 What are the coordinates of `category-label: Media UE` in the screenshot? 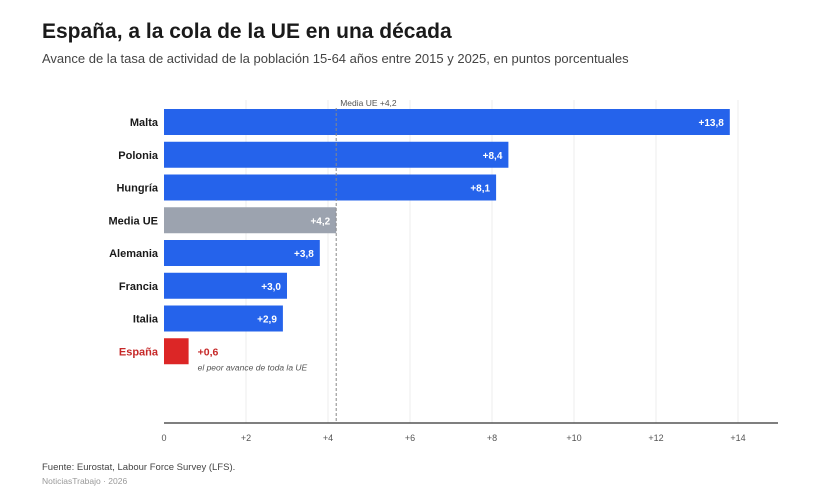 It's located at (133, 221).